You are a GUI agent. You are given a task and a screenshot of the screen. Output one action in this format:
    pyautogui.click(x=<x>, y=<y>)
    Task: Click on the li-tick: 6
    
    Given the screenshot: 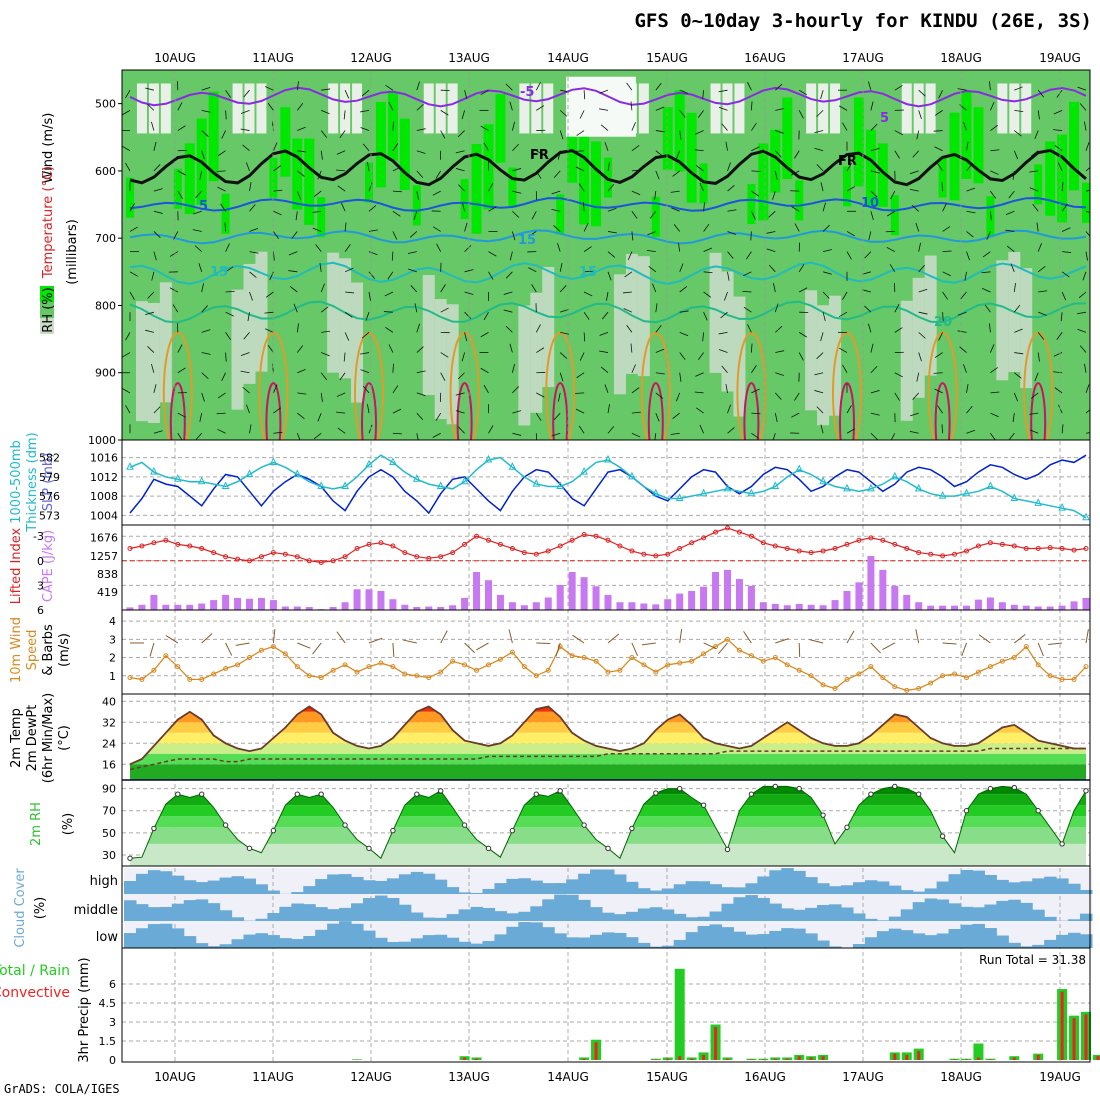 What is the action you would take?
    pyautogui.click(x=40, y=610)
    